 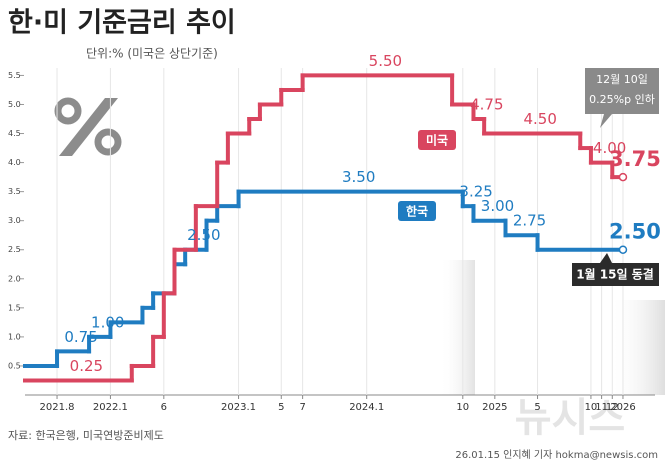 I want to click on x-tick-label: 2023.1, so click(x=238, y=407).